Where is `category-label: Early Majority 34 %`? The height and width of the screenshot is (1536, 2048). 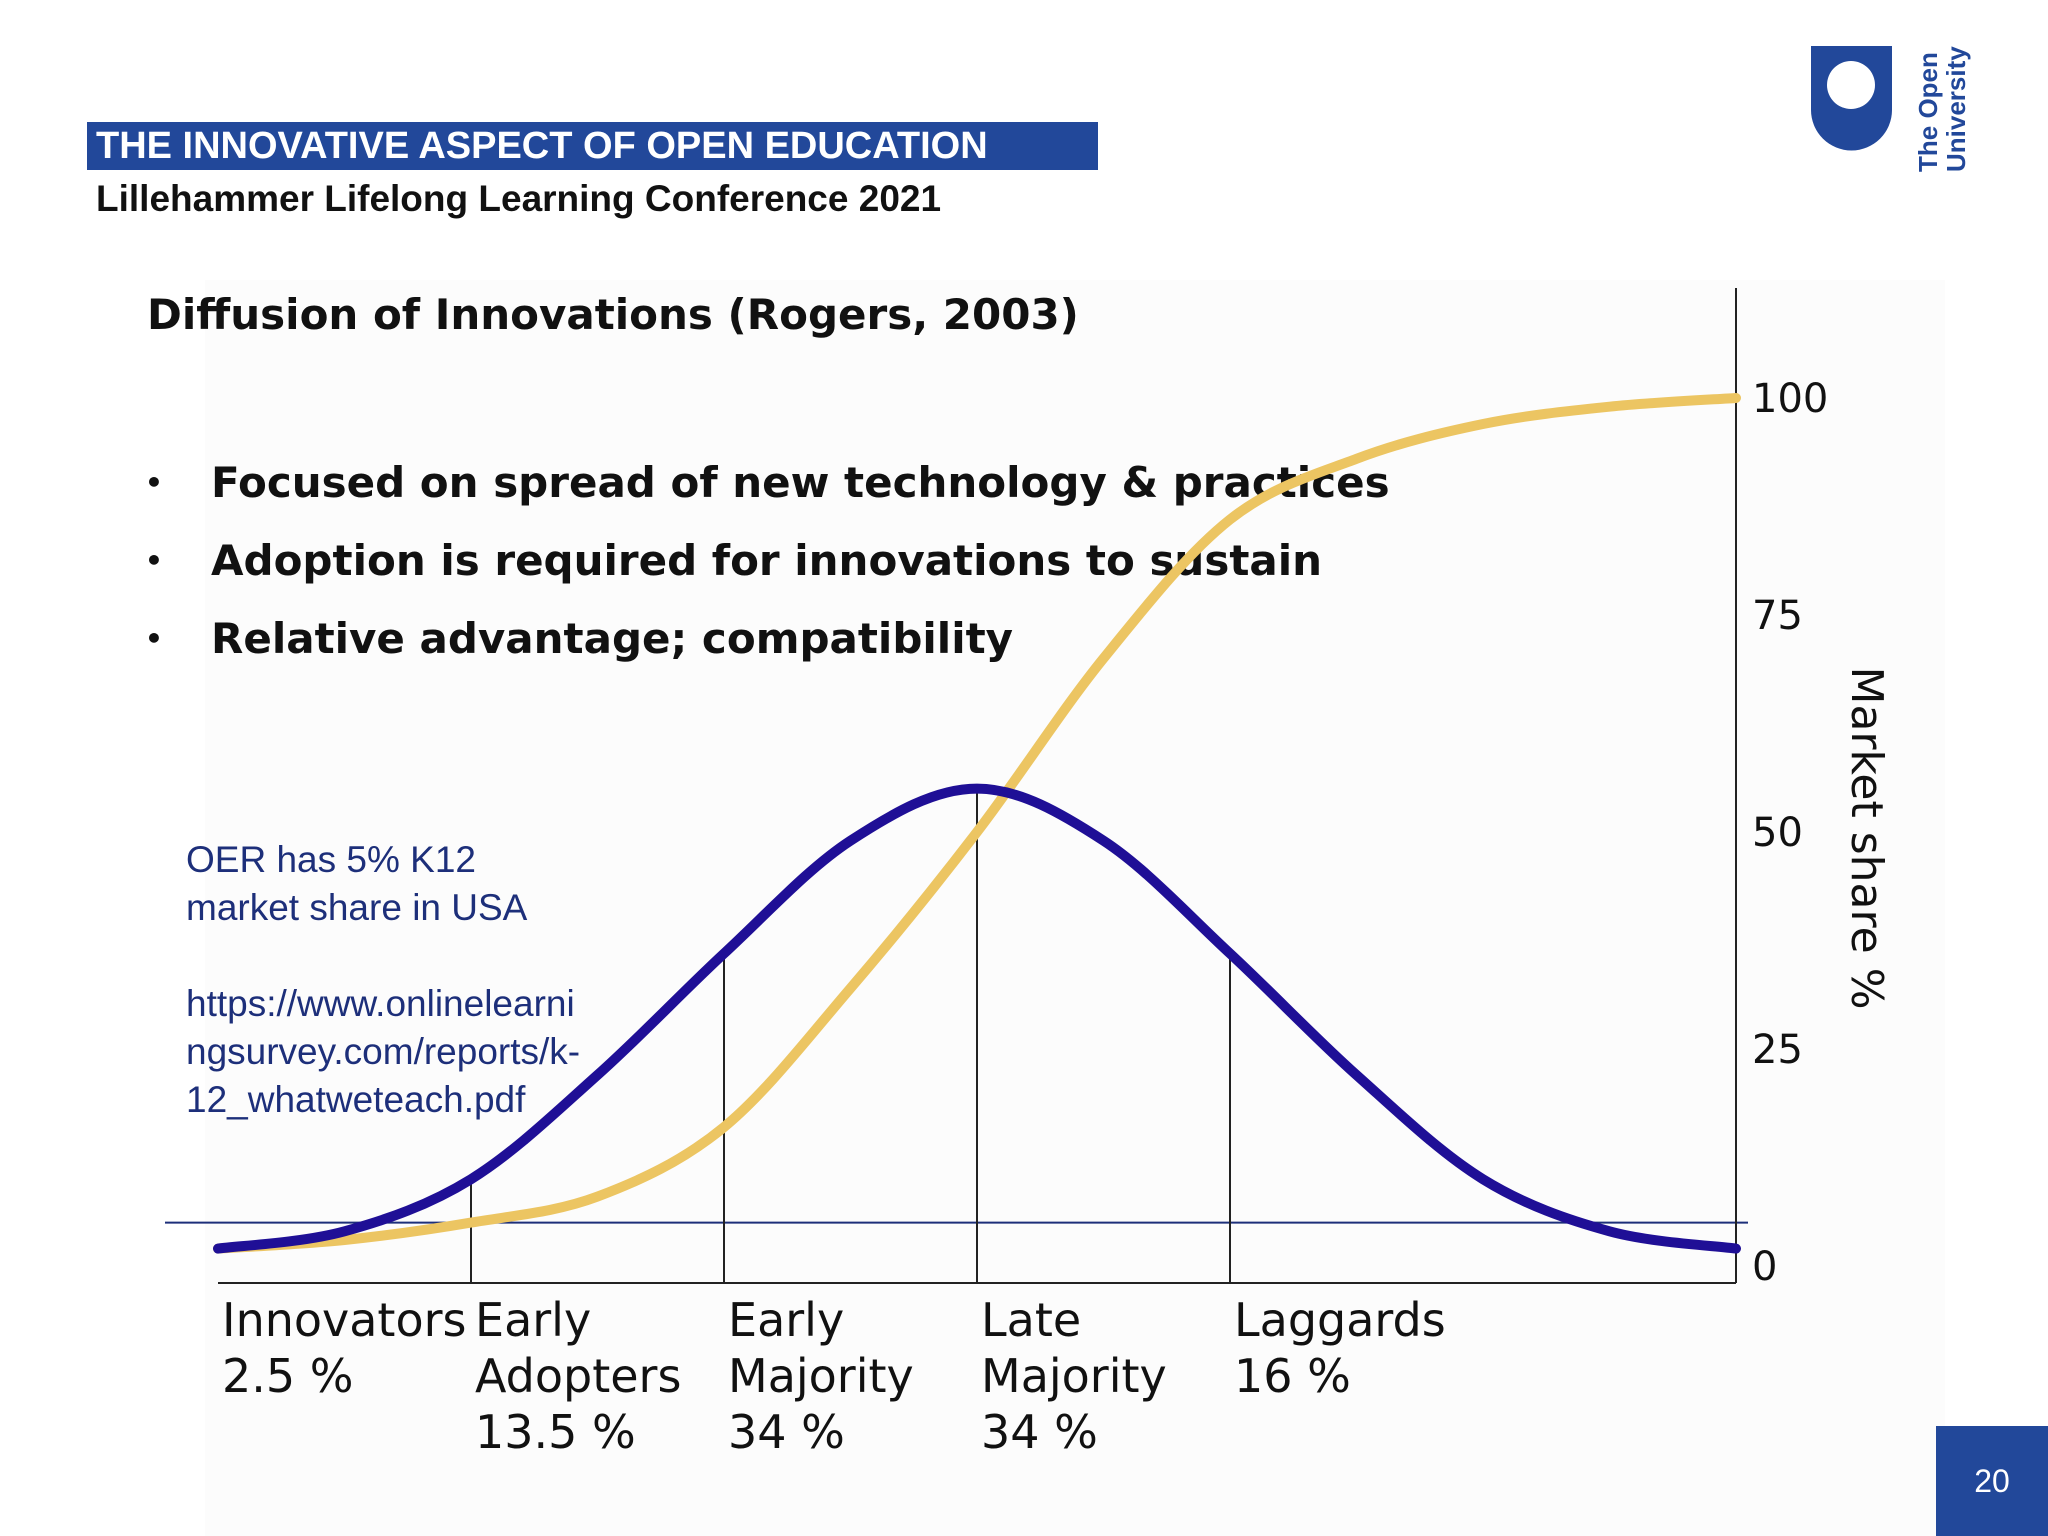
category-label: Early Majority 34 % is located at coordinates (821, 1376).